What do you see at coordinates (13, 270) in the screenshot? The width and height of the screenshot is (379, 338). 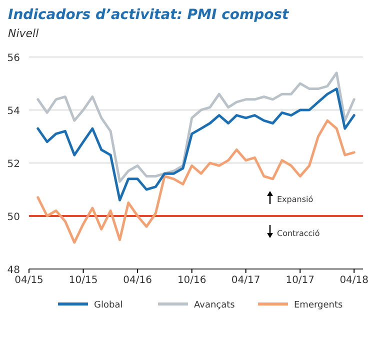 I see `y-tick-label: 48` at bounding box center [13, 270].